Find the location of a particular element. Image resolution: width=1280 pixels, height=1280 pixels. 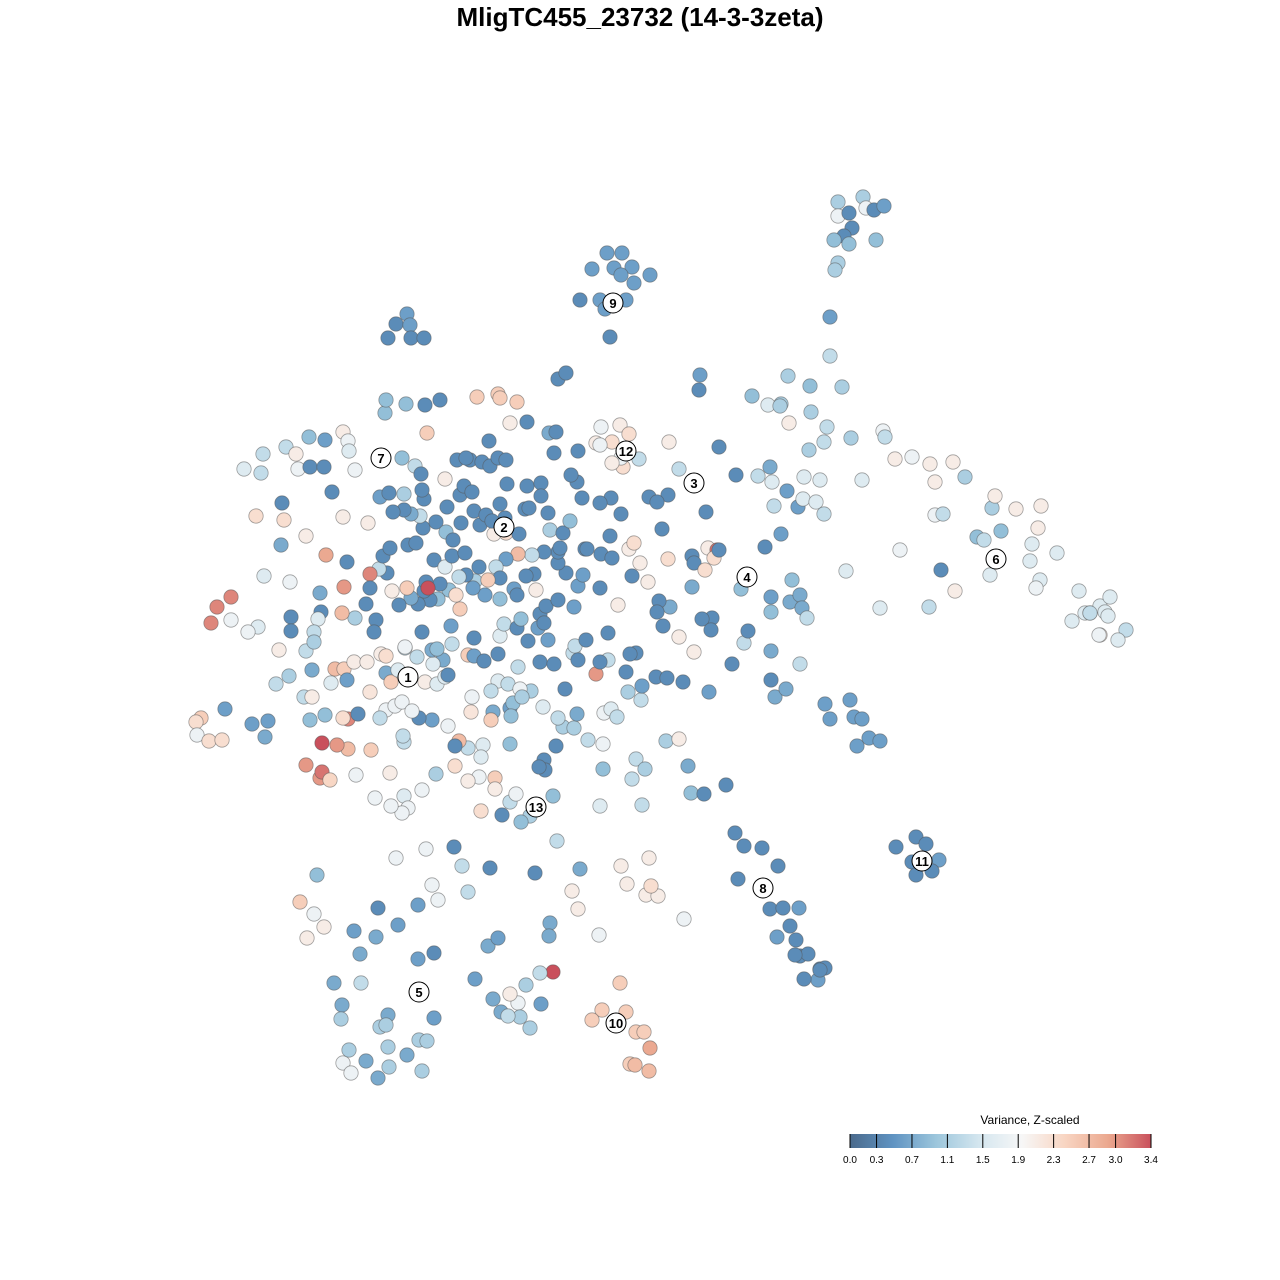

cluster-label-5: 5 is located at coordinates (419, 992).